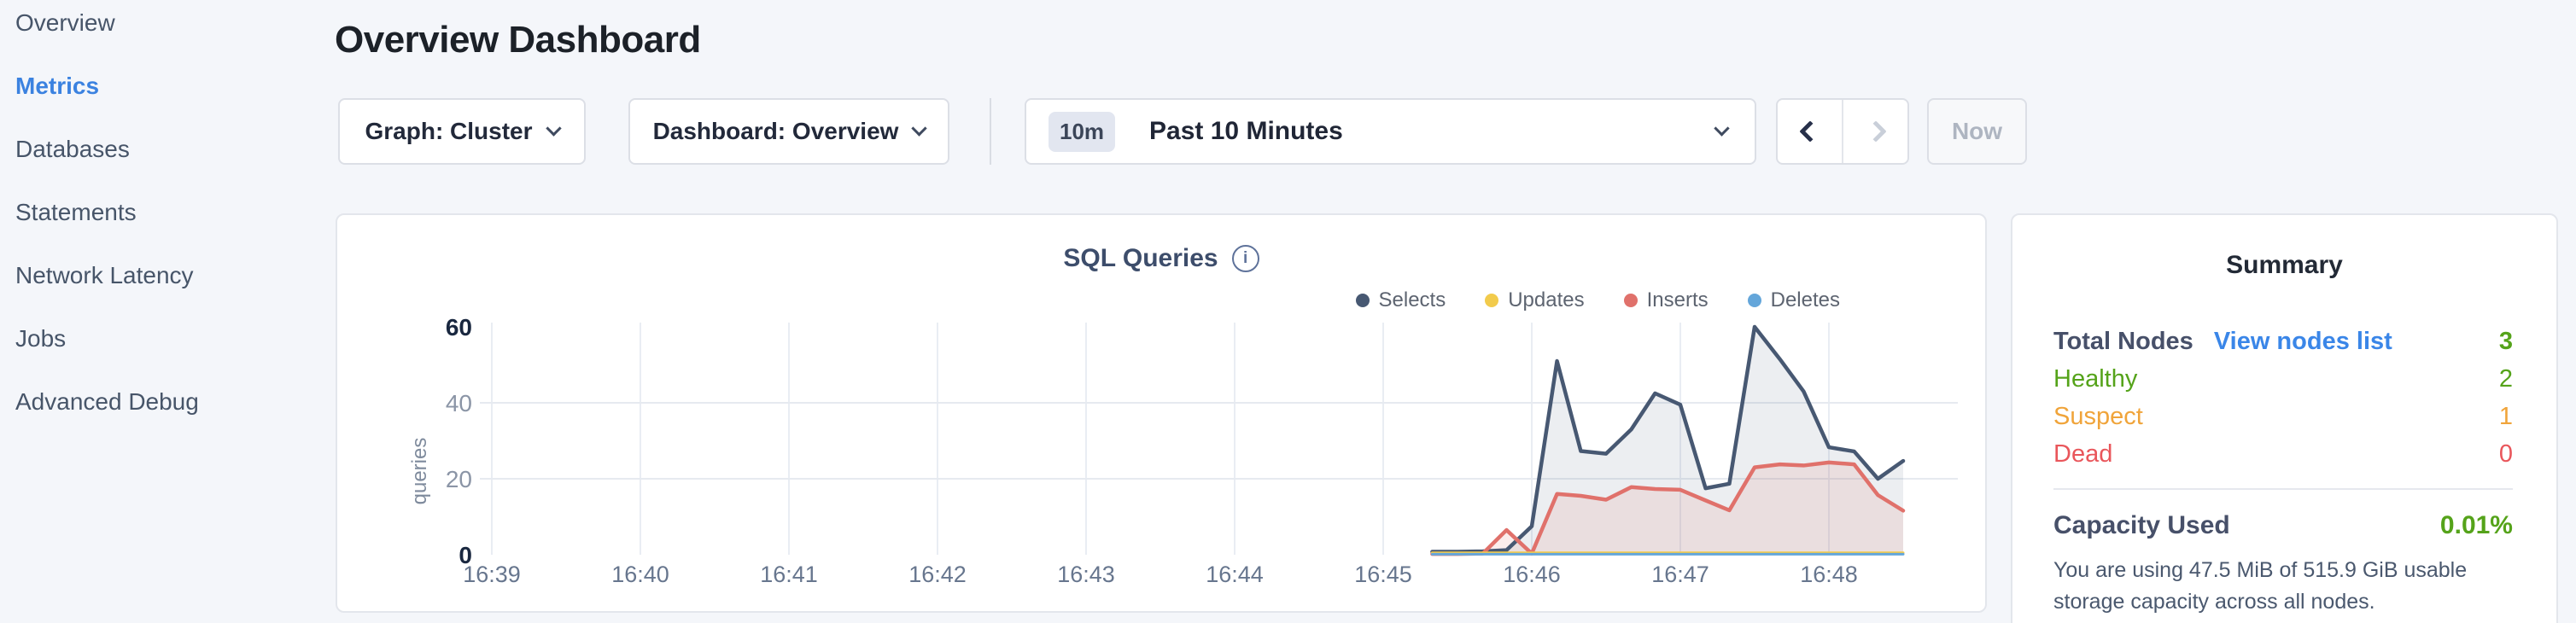 This screenshot has height=623, width=2576. What do you see at coordinates (72, 149) in the screenshot?
I see `sidebar-item-databases: Databases` at bounding box center [72, 149].